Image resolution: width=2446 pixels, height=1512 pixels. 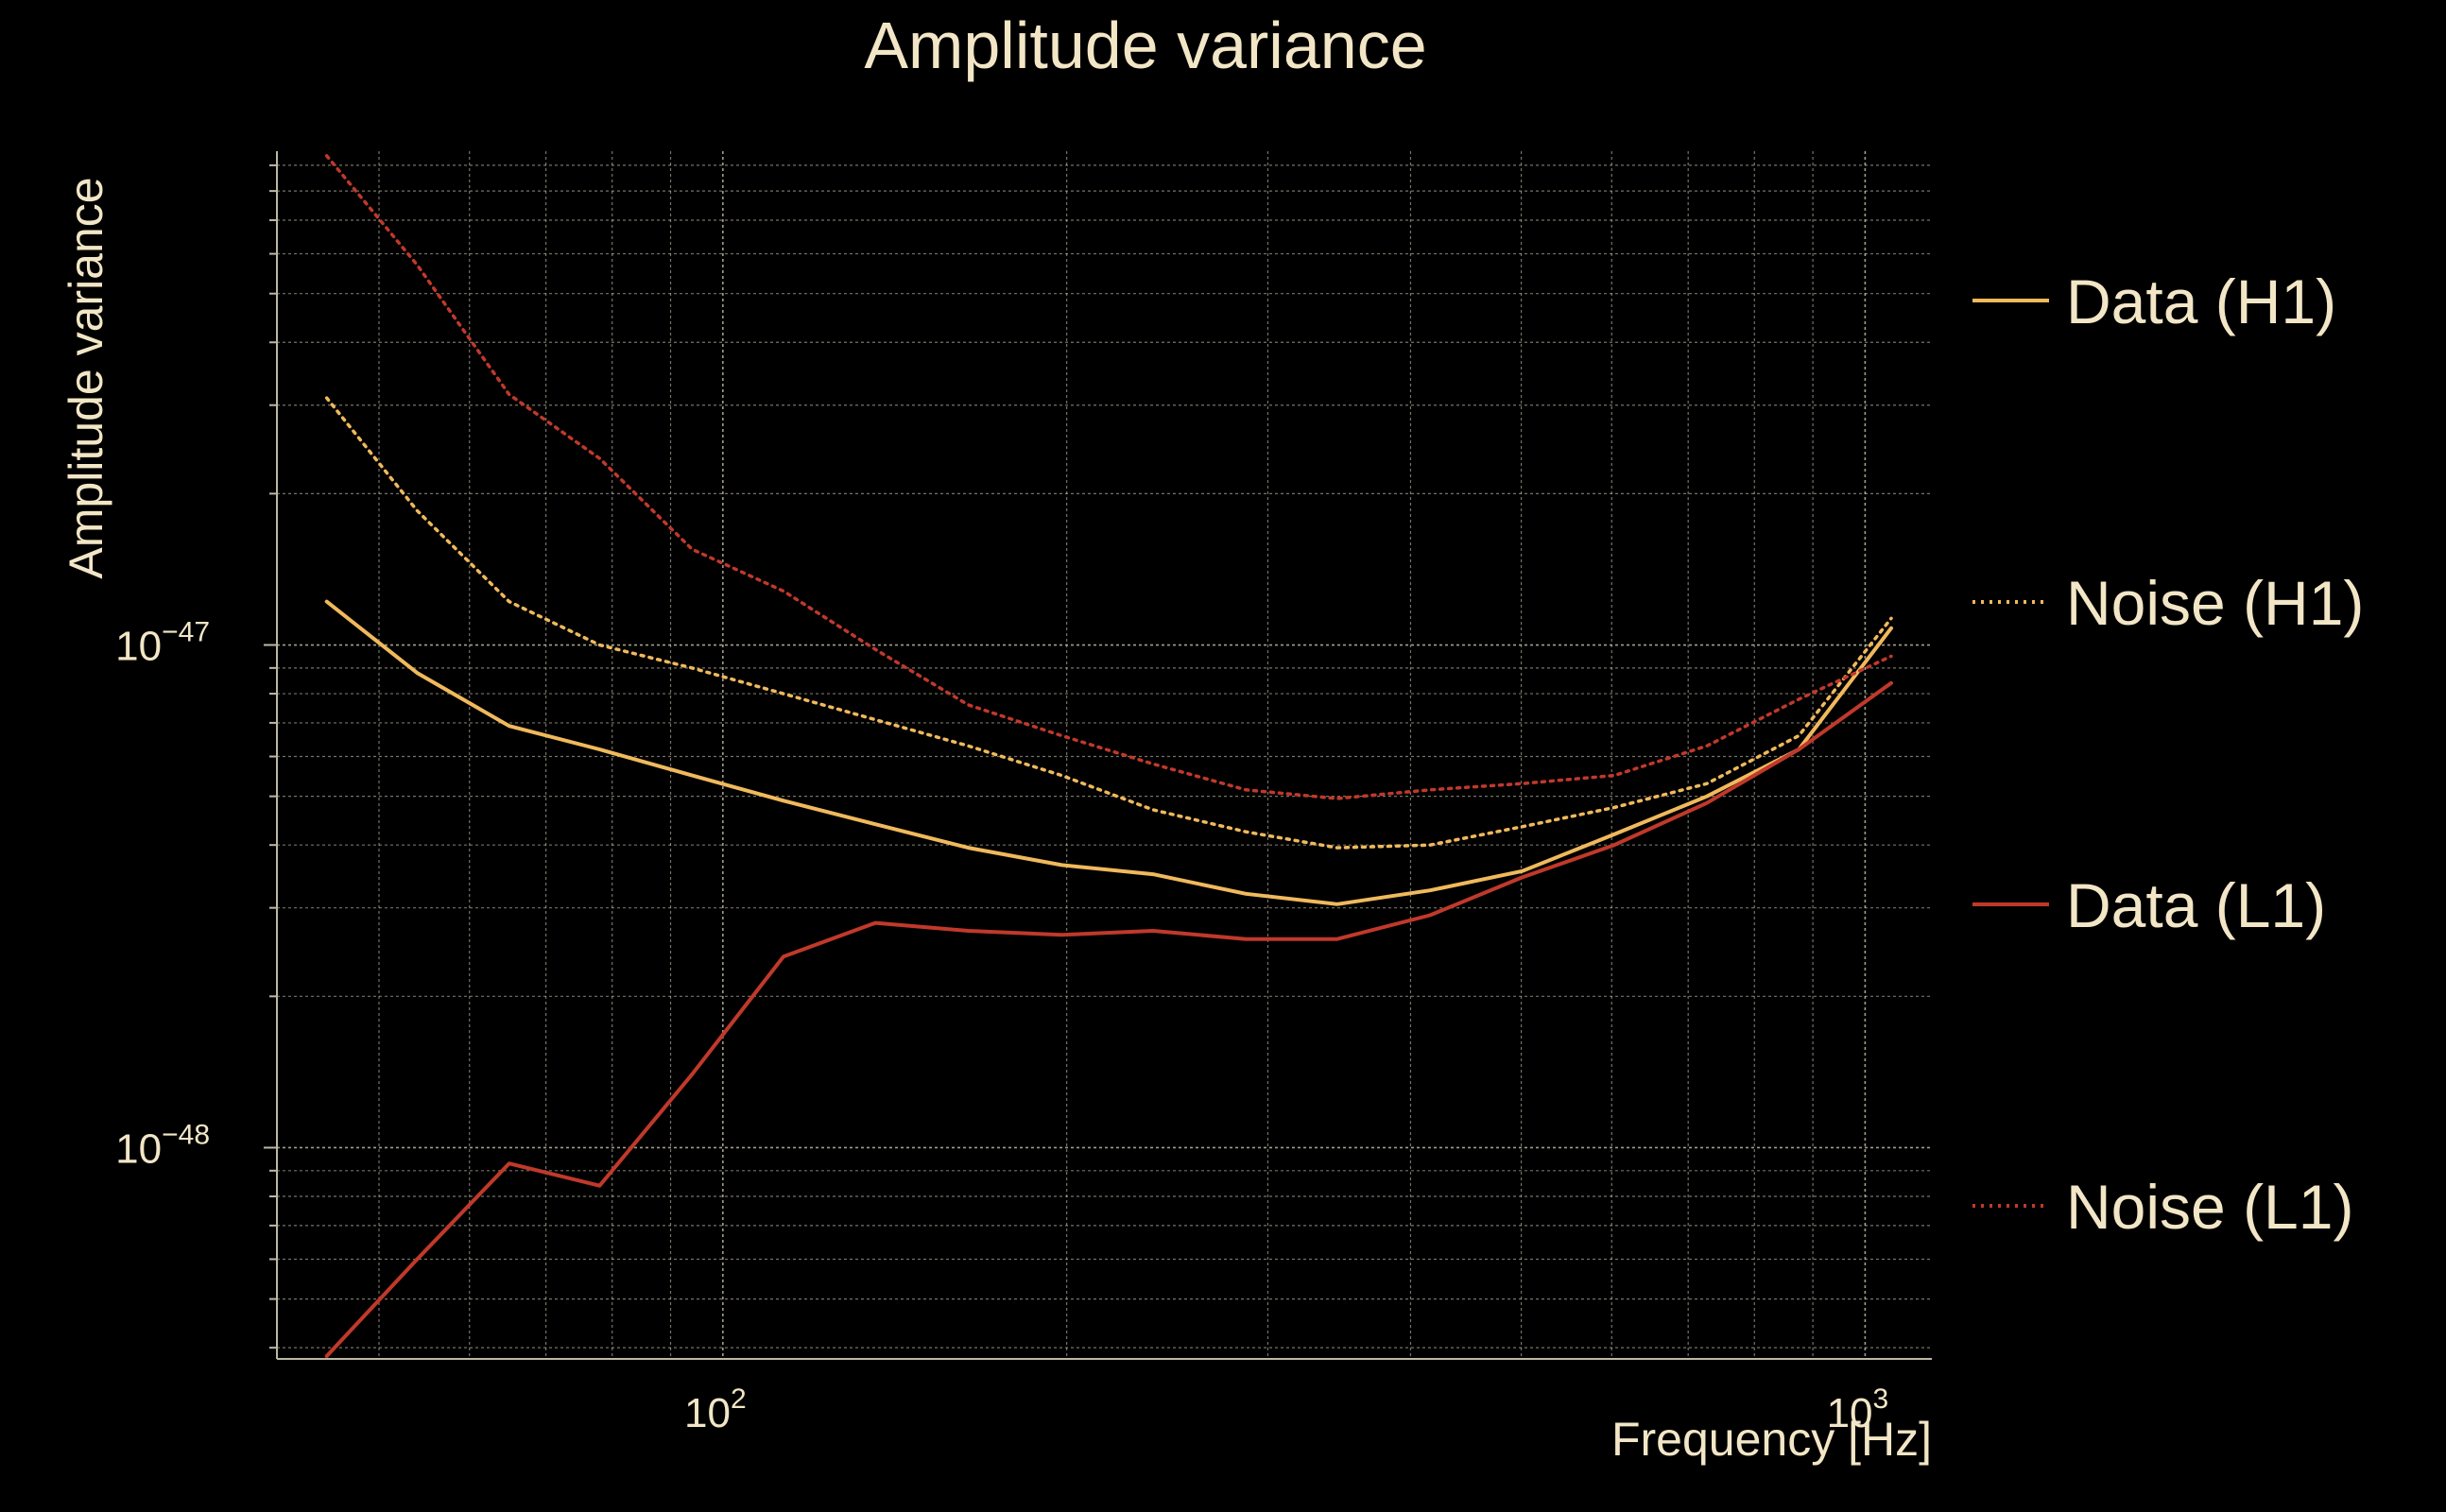 I want to click on y-tick-label: 10−47, so click(x=163, y=643).